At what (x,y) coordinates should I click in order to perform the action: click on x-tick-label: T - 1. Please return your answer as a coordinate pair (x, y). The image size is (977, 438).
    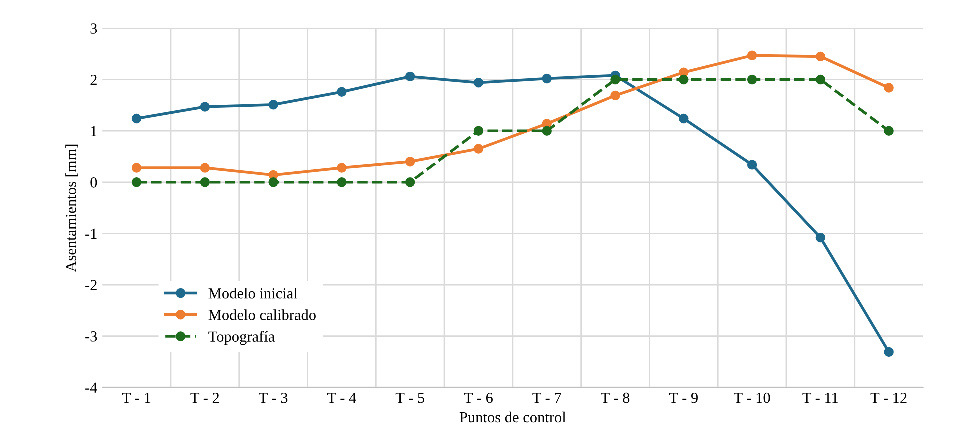
    Looking at the image, I should click on (136, 398).